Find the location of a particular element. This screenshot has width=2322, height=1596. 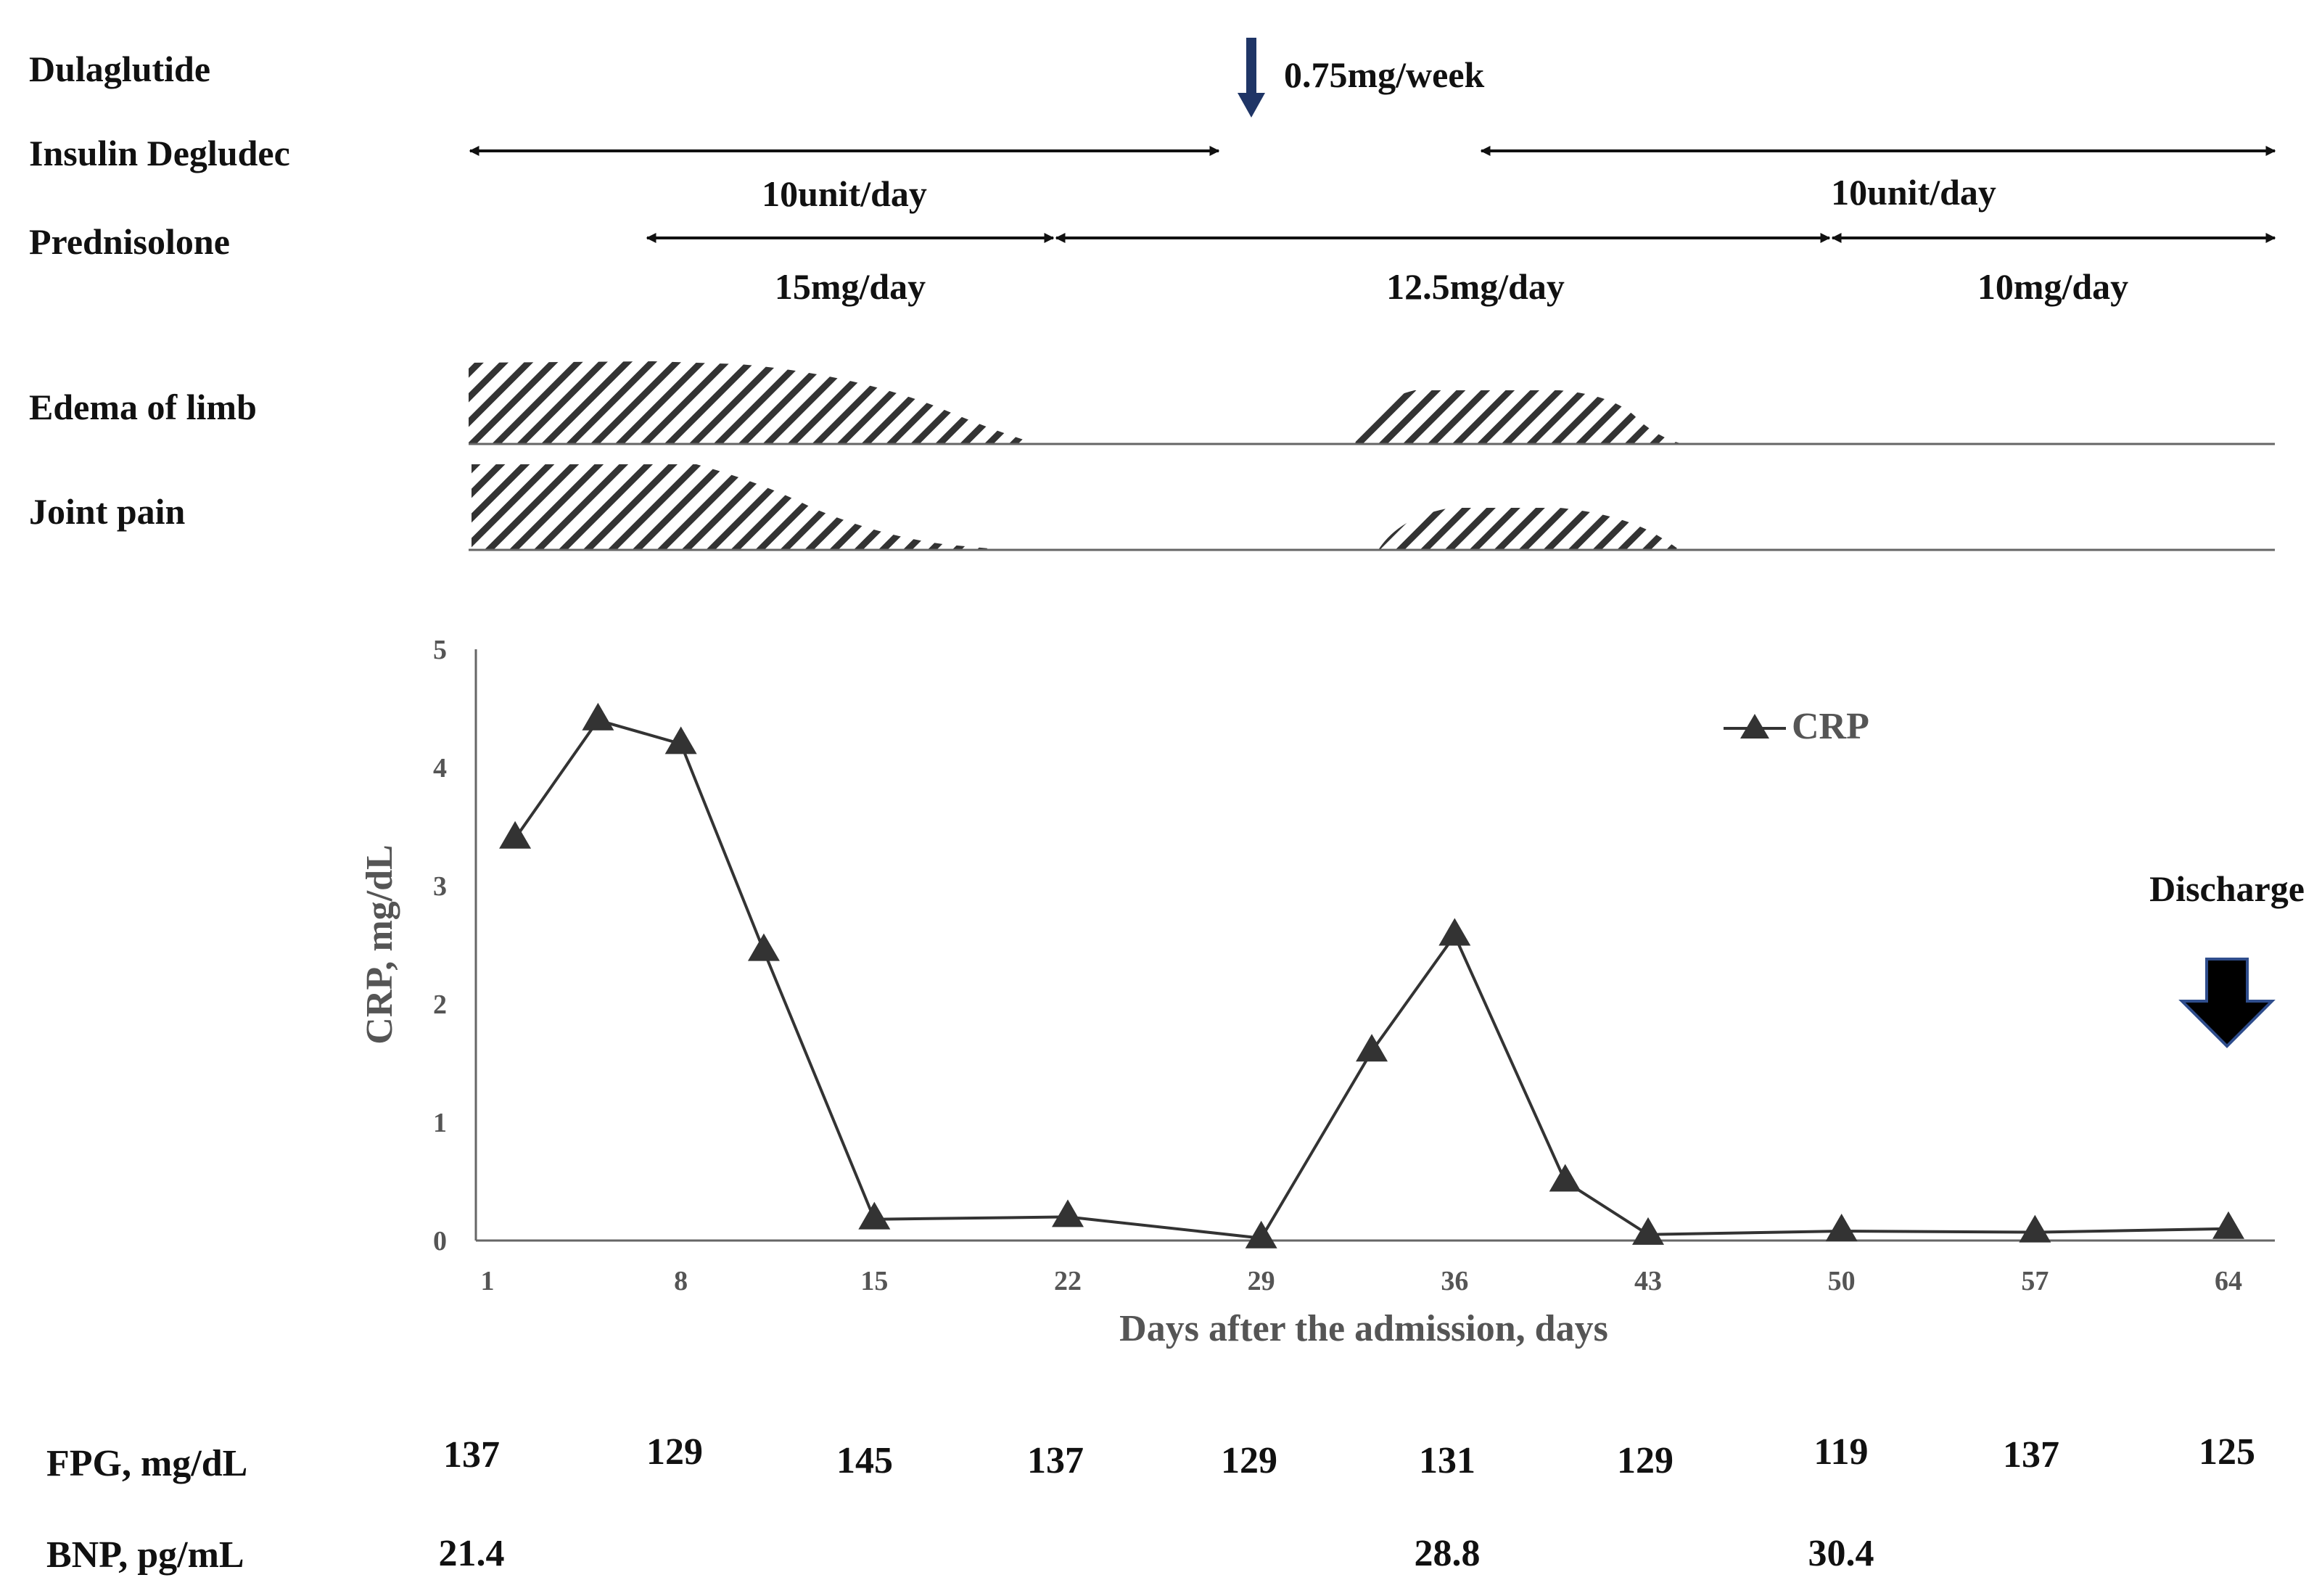

discharge-label: Discharge is located at coordinates (2227, 888).